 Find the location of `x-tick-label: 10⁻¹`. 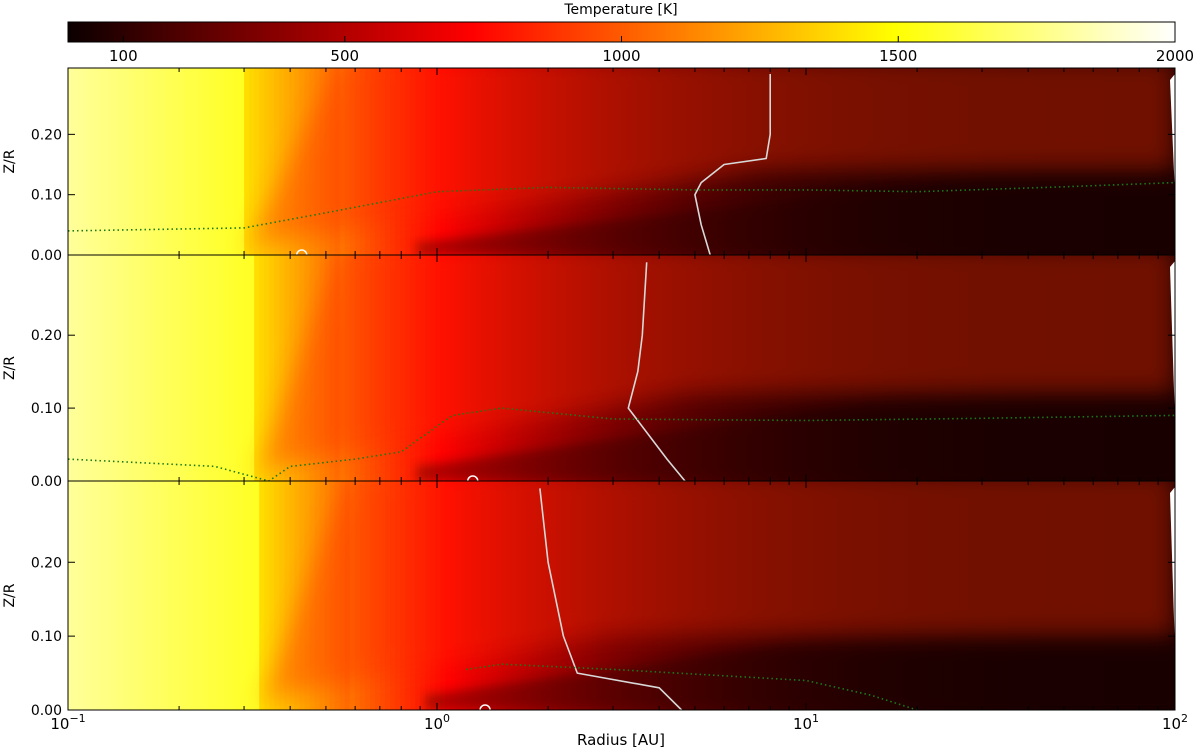

x-tick-label: 10⁻¹ is located at coordinates (67, 722).